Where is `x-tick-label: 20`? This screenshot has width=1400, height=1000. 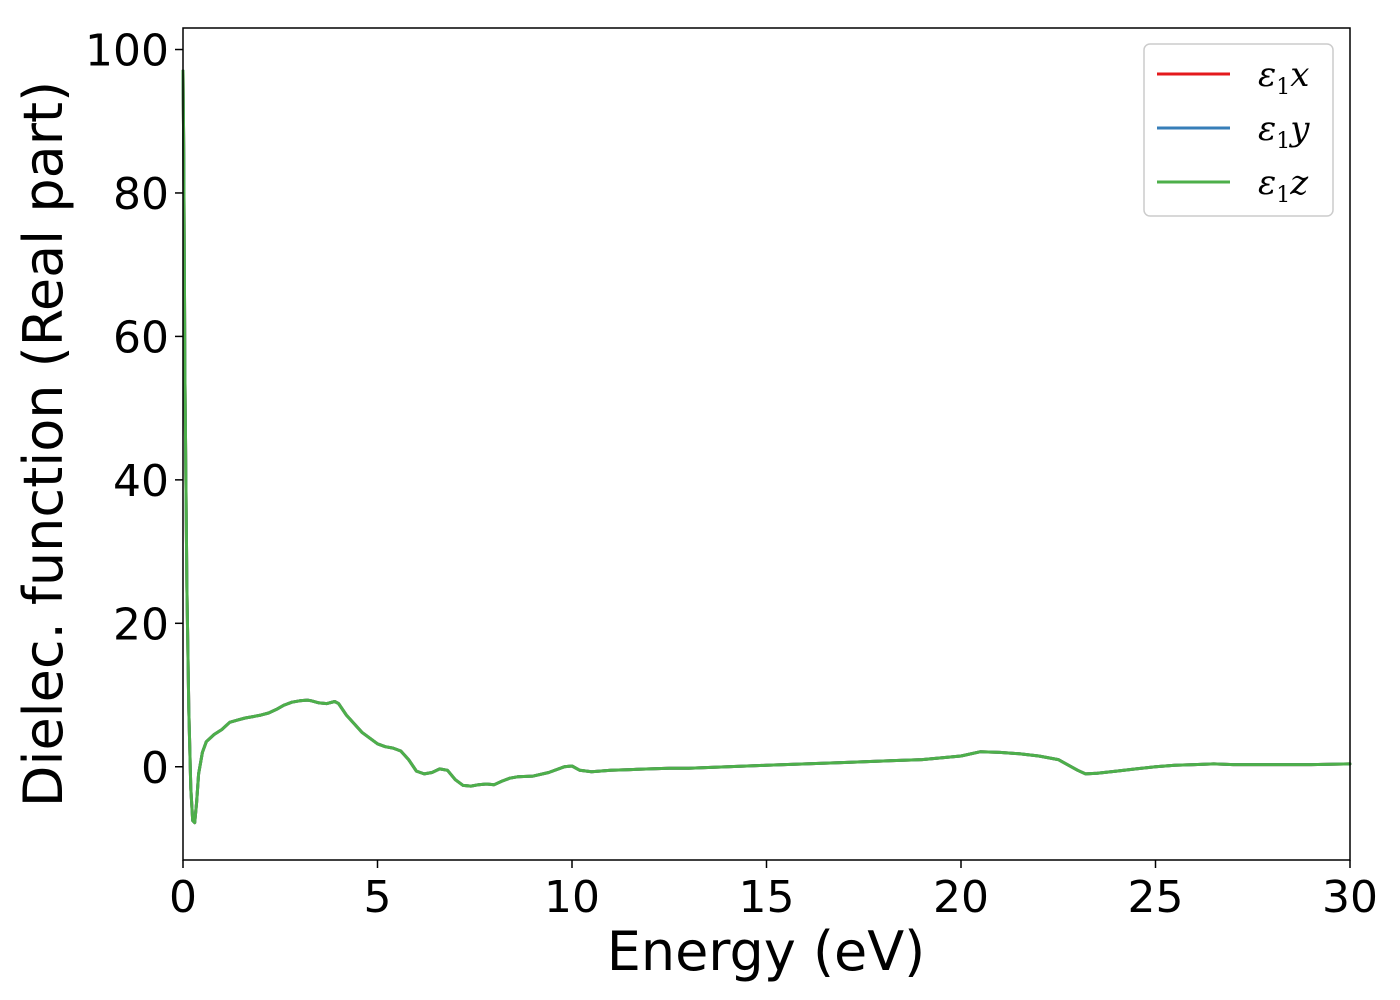
x-tick-label: 20 is located at coordinates (961, 897).